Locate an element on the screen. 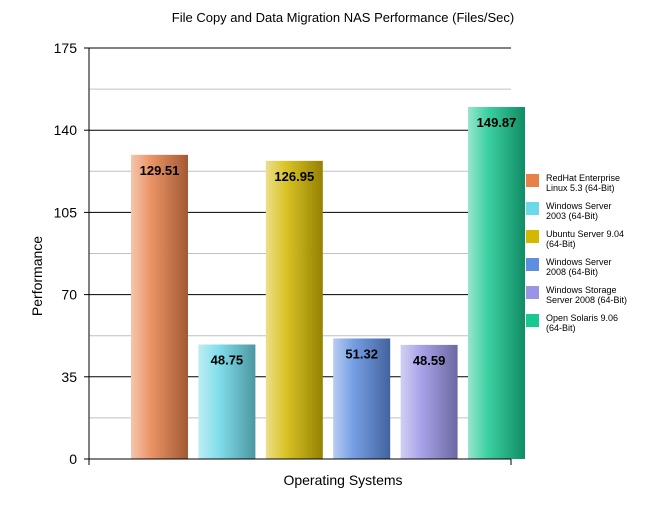 The width and height of the screenshot is (650, 505). legend-item: Ubuntu Server 9.04(64-Bit) is located at coordinates (575, 239).